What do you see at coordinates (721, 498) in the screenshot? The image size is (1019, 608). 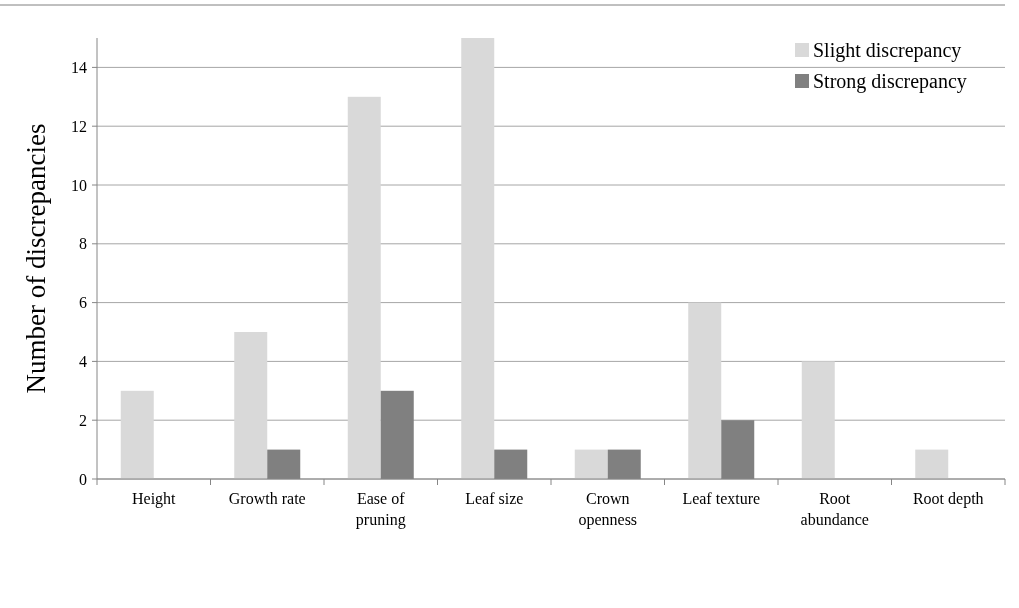 I see `x-tick-label: Leaf texture` at bounding box center [721, 498].